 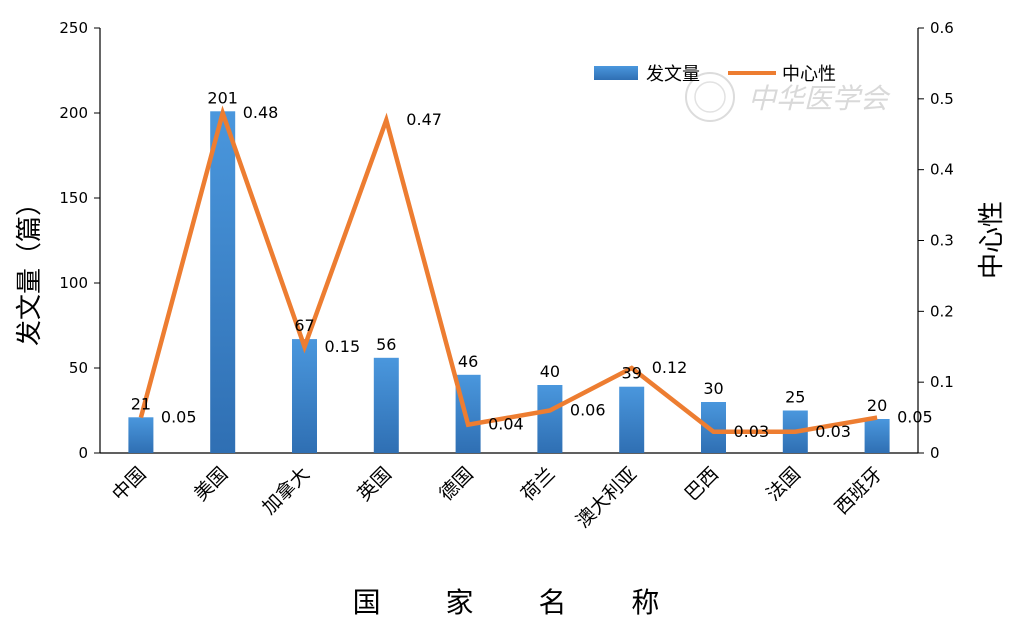 I want to click on category-label: 美国, so click(x=211, y=484).